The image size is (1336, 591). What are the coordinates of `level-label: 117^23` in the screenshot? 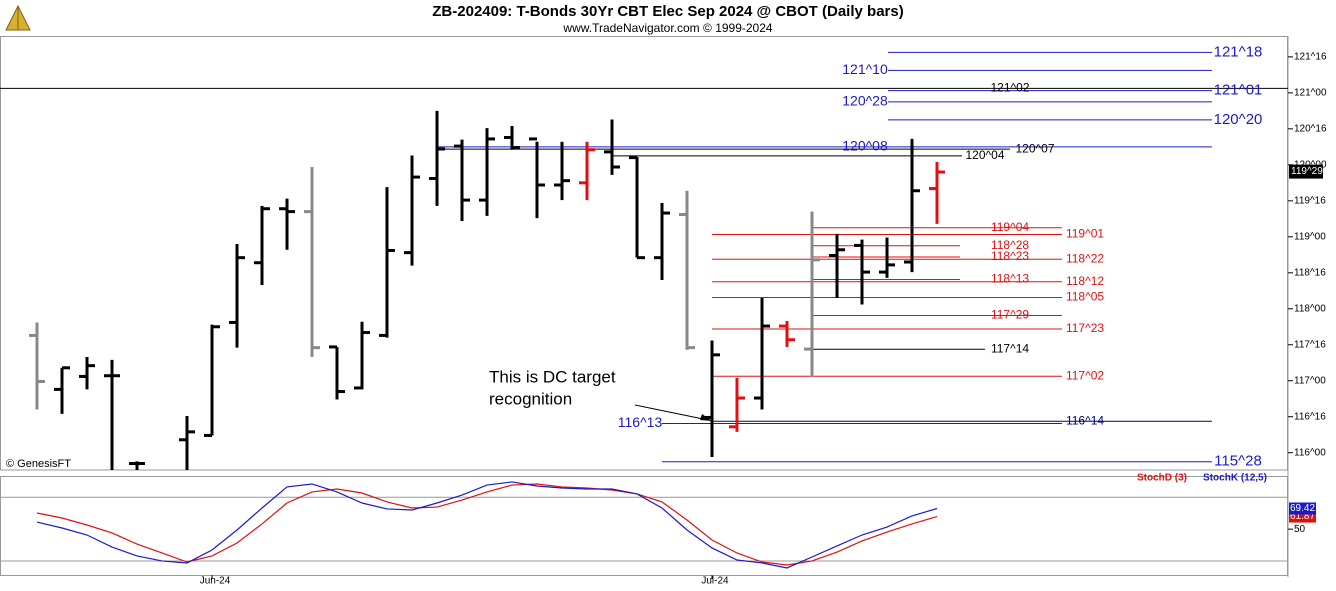 It's located at (1085, 328).